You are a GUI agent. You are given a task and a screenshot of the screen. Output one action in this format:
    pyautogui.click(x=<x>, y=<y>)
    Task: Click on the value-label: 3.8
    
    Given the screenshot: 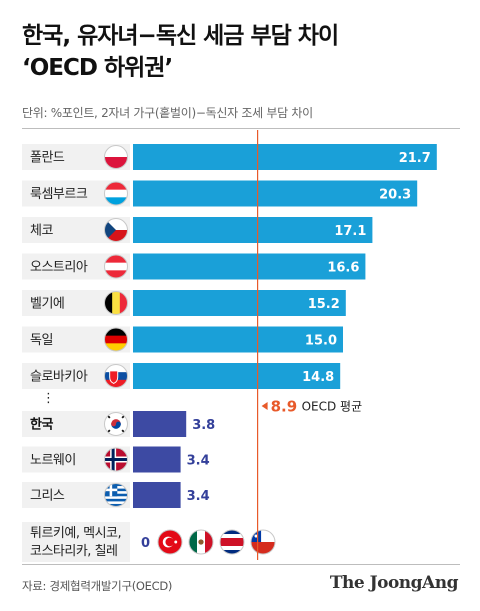 What is the action you would take?
    pyautogui.click(x=203, y=425)
    